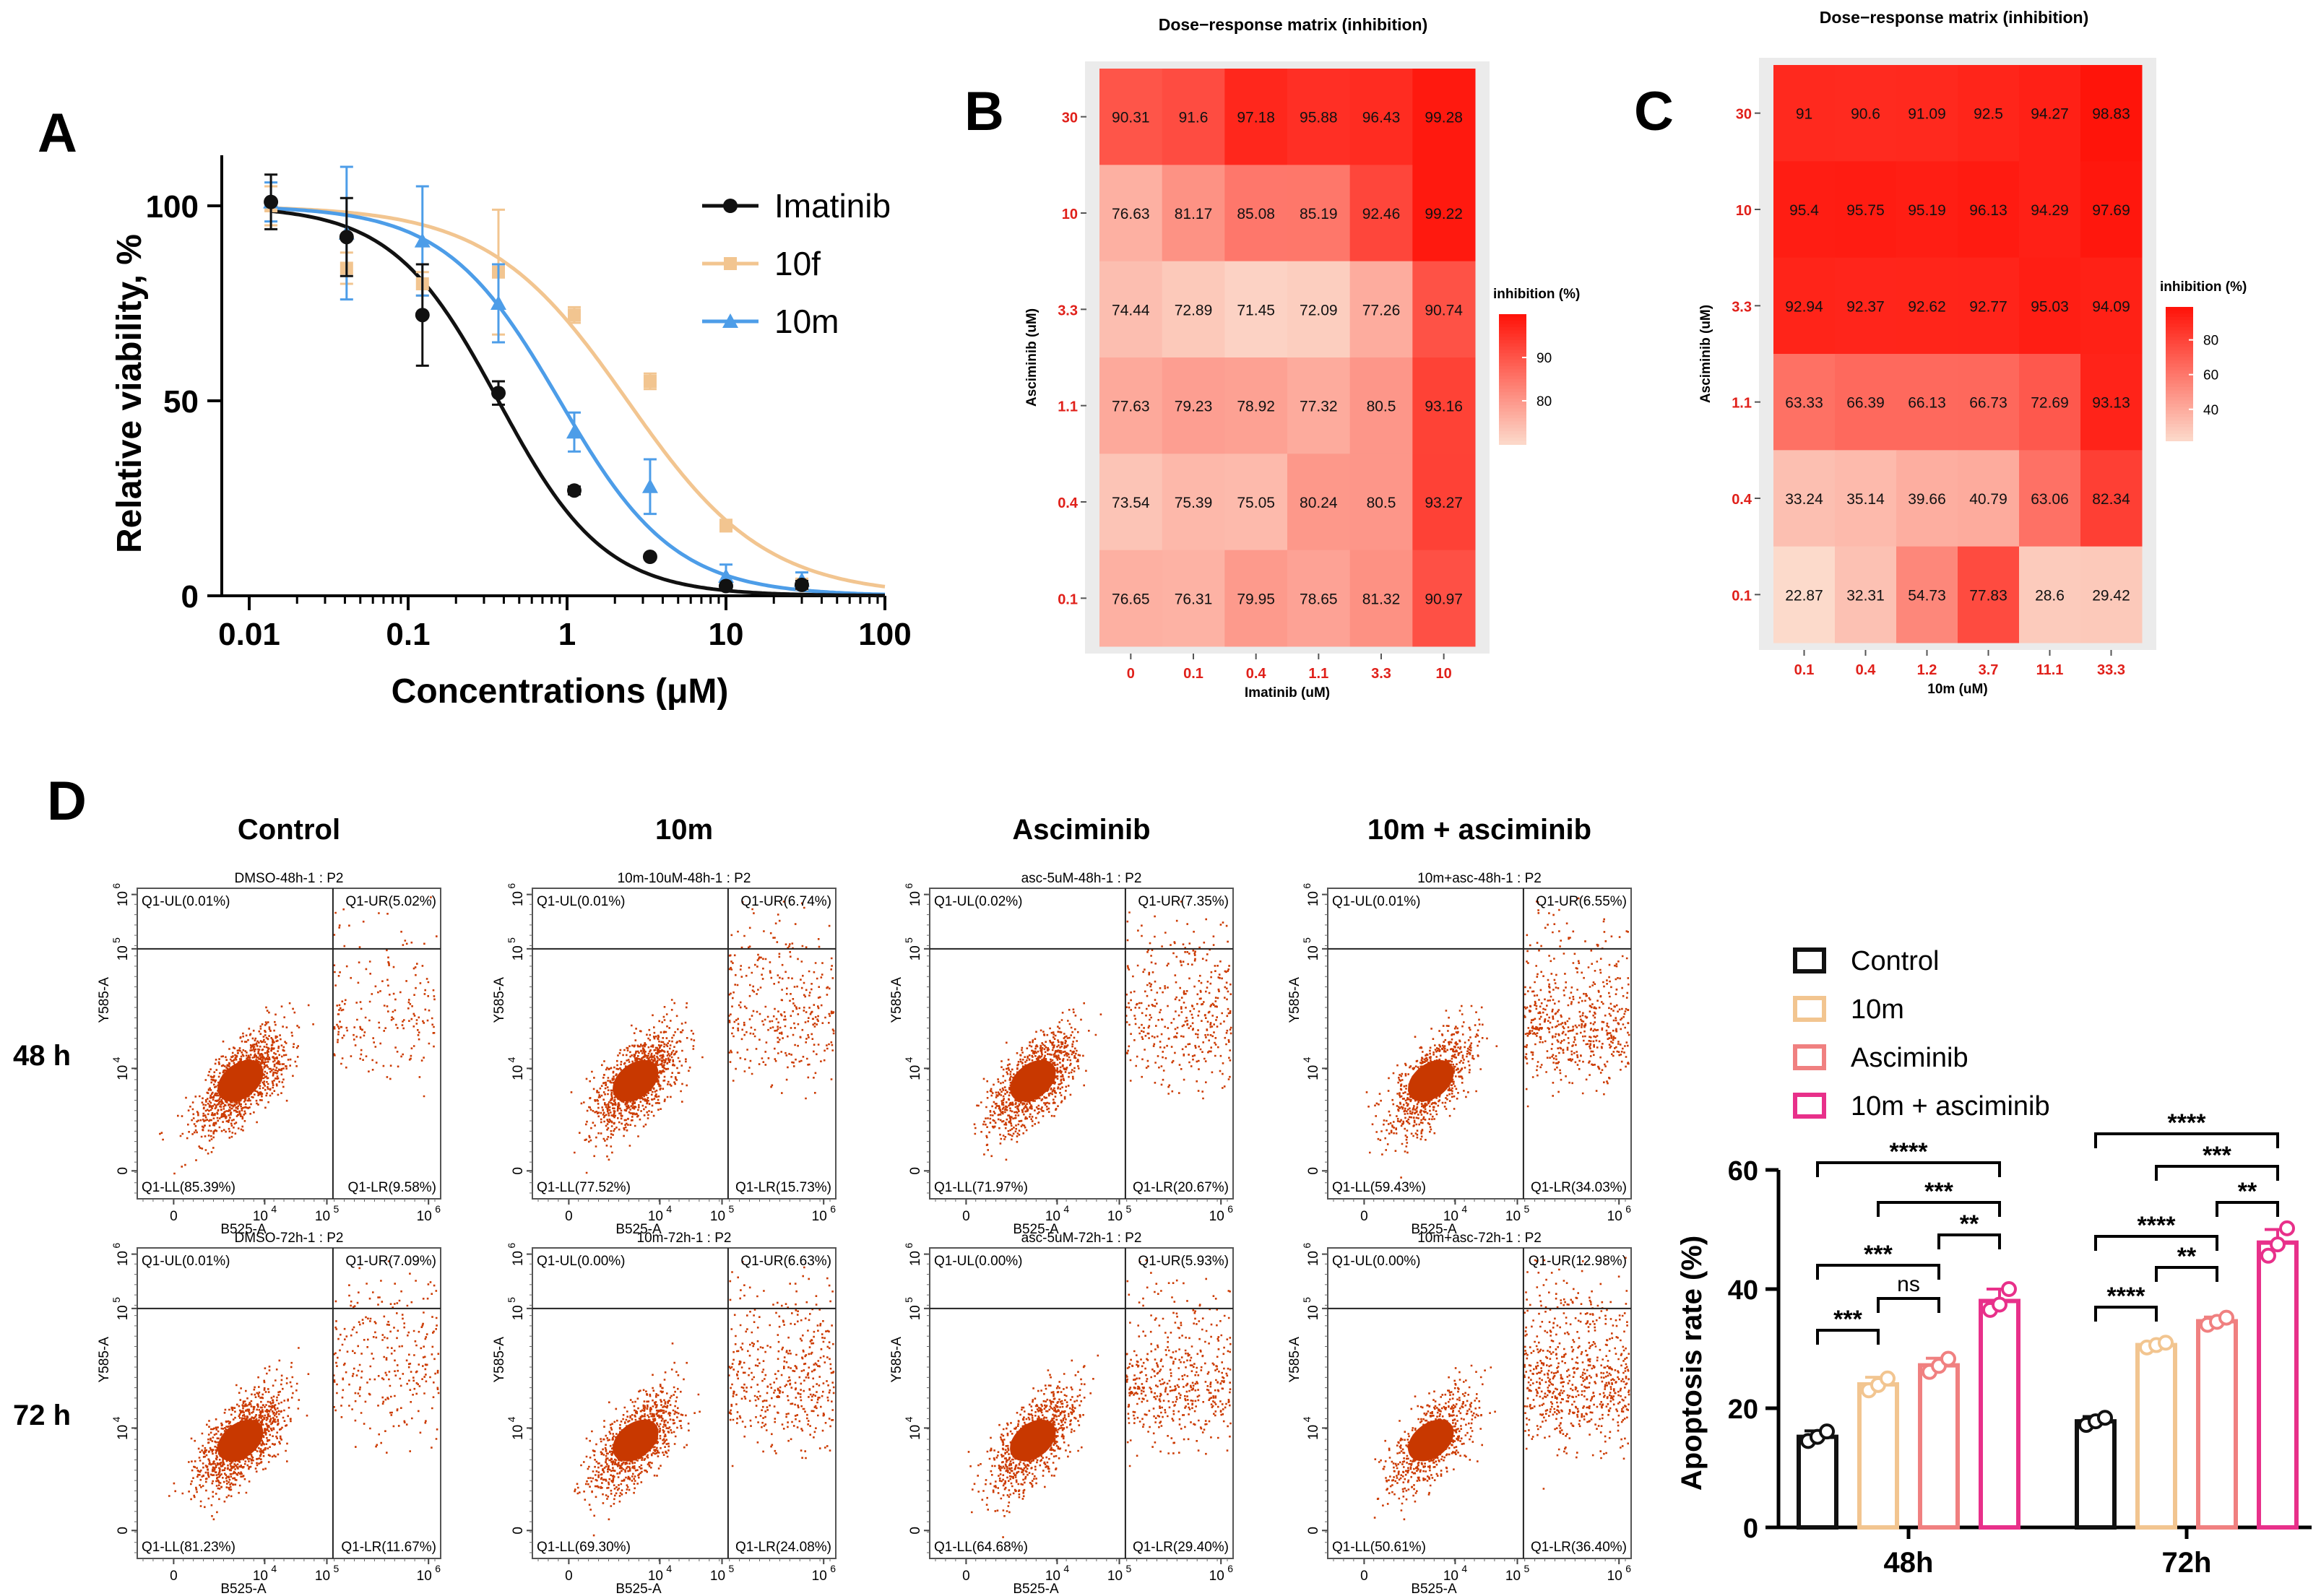  I want to click on quadrant-ll: Q1-LL(81.23%), so click(188, 1547).